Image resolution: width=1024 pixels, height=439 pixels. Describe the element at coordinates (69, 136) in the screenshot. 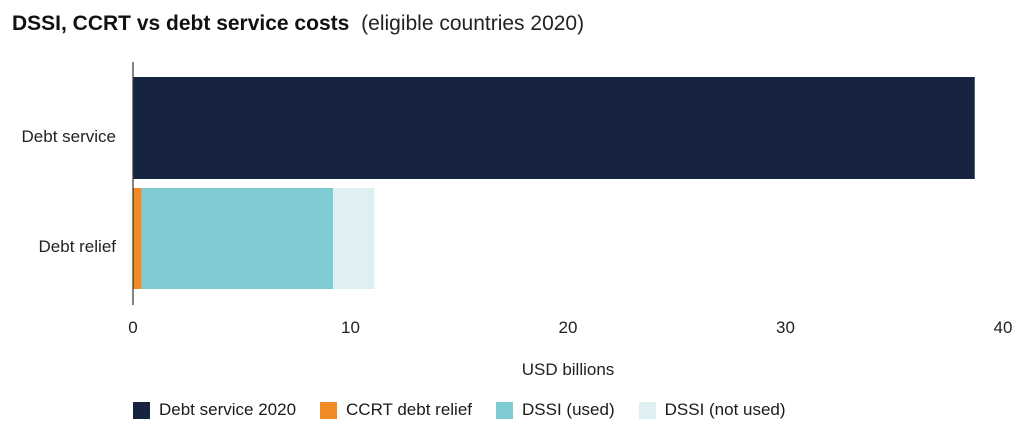

I see `category-label-debt-service: Debt service` at that location.